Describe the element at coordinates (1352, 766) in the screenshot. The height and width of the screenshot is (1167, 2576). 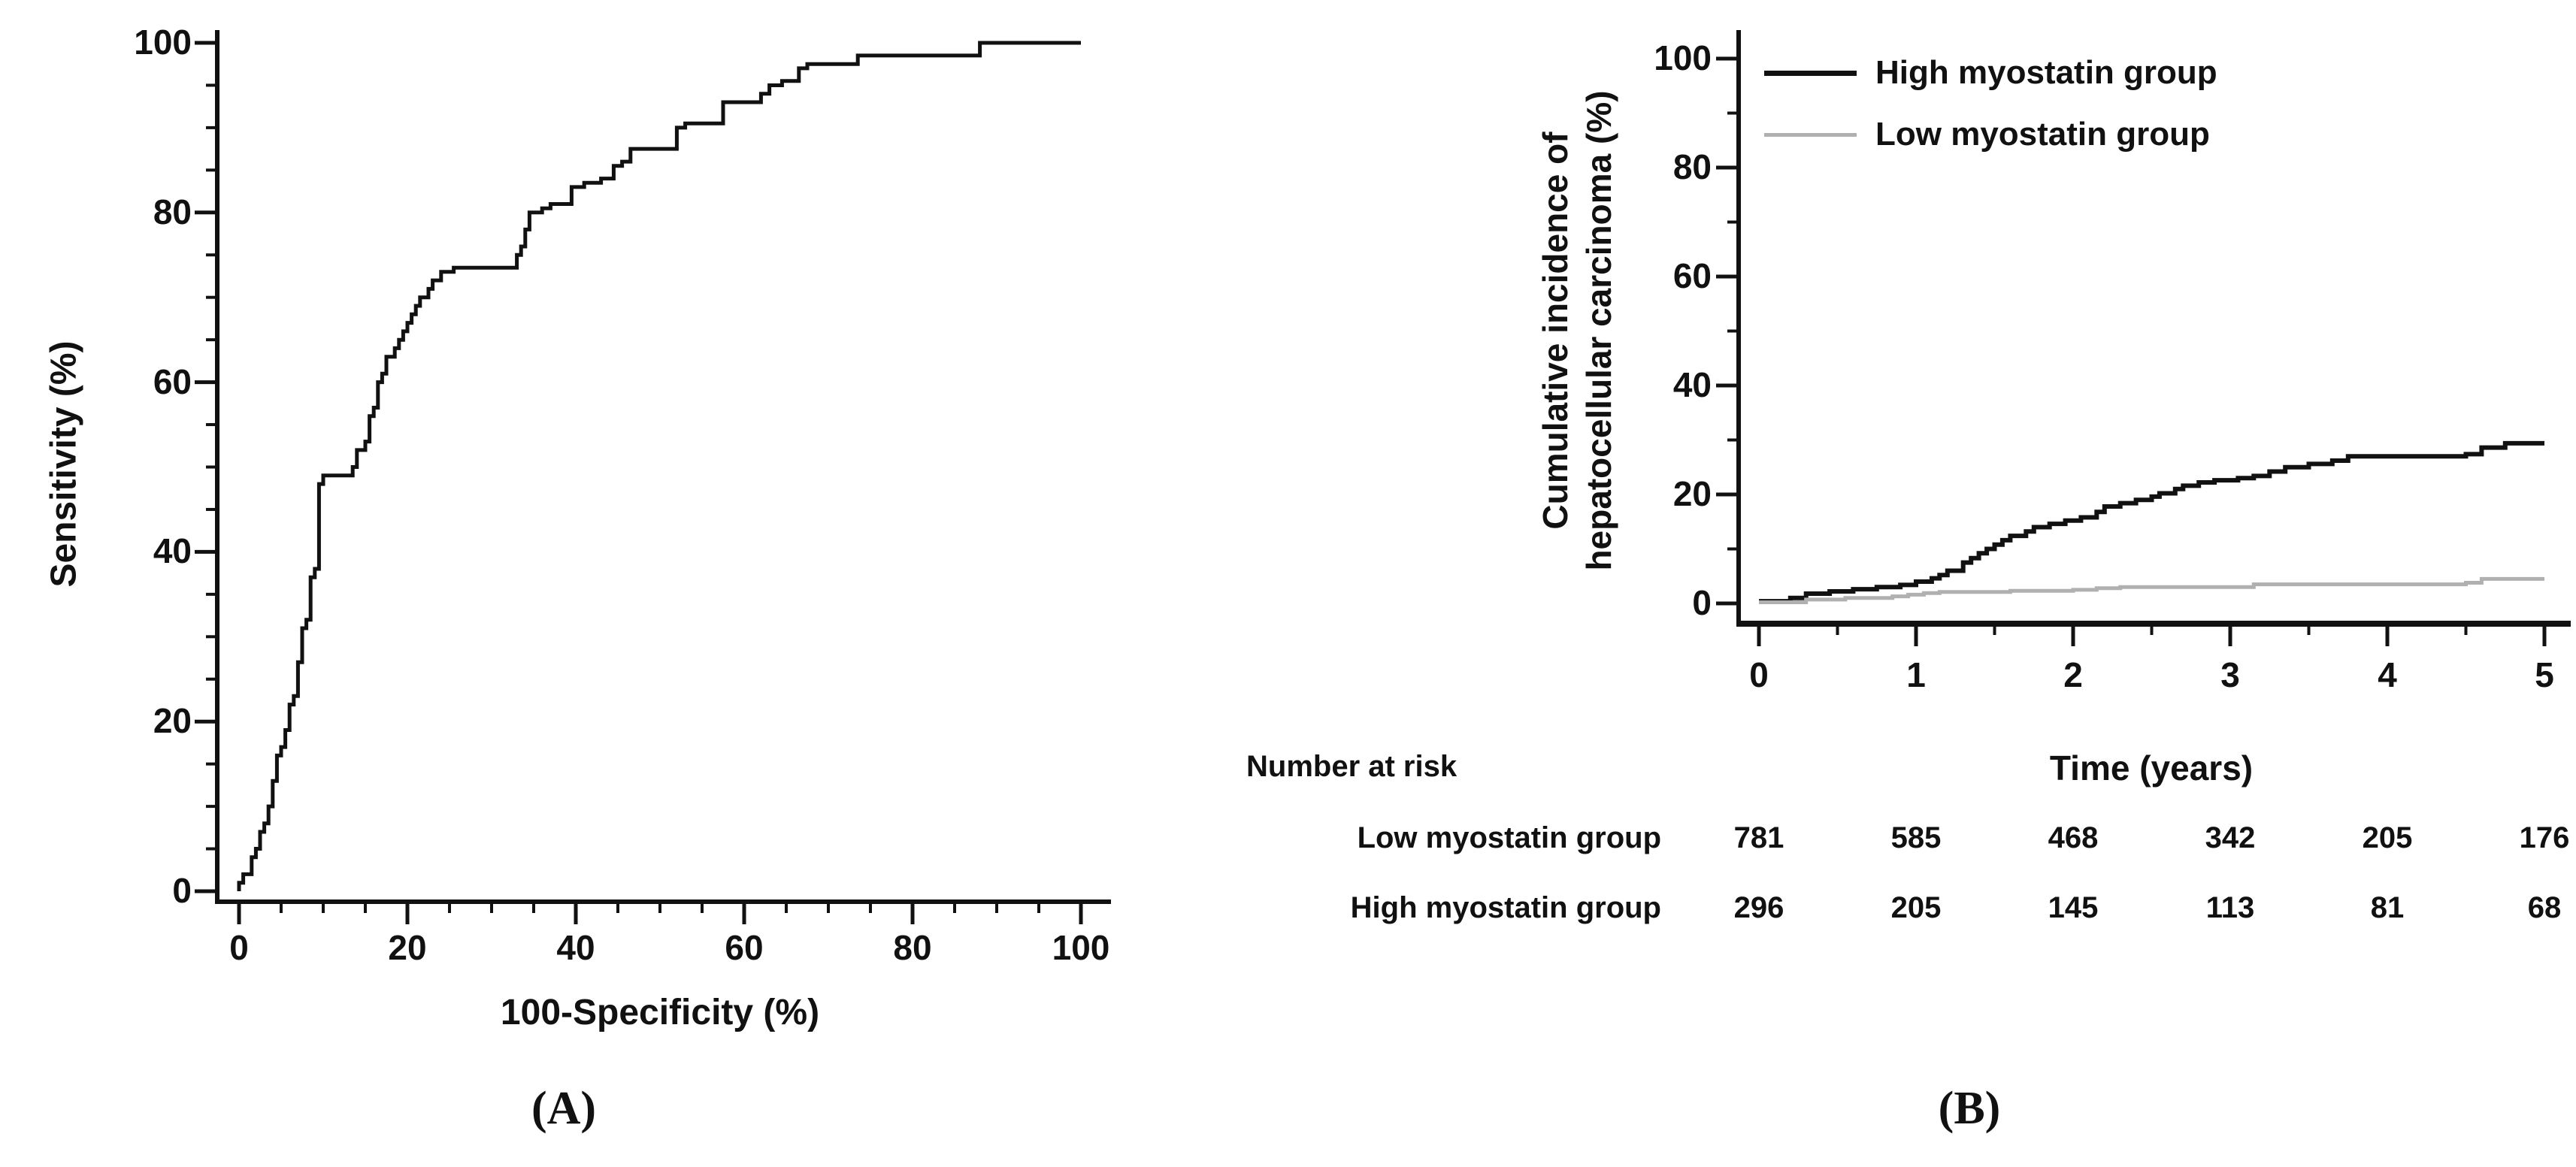
I see `risk-table-title: Number at risk` at that location.